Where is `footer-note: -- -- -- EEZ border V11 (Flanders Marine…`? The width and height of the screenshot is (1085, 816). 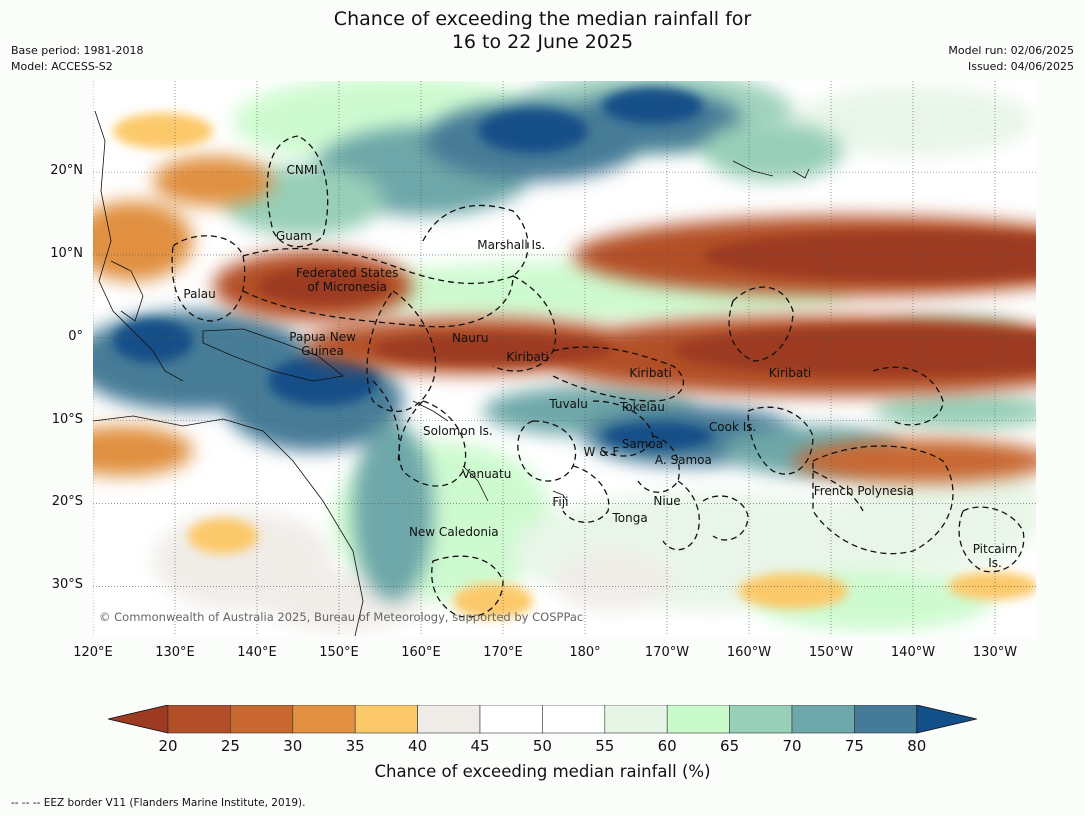
footer-note: -- -- -- EEZ border V11 (Flanders Marine… is located at coordinates (158, 803).